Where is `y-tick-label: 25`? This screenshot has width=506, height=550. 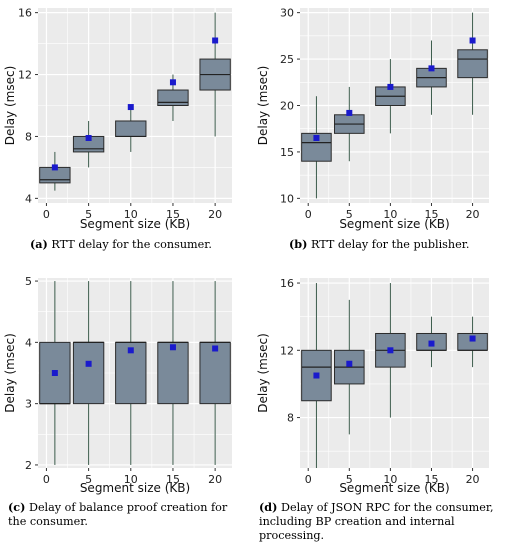
y-tick-label: 25 is located at coordinates (287, 59).